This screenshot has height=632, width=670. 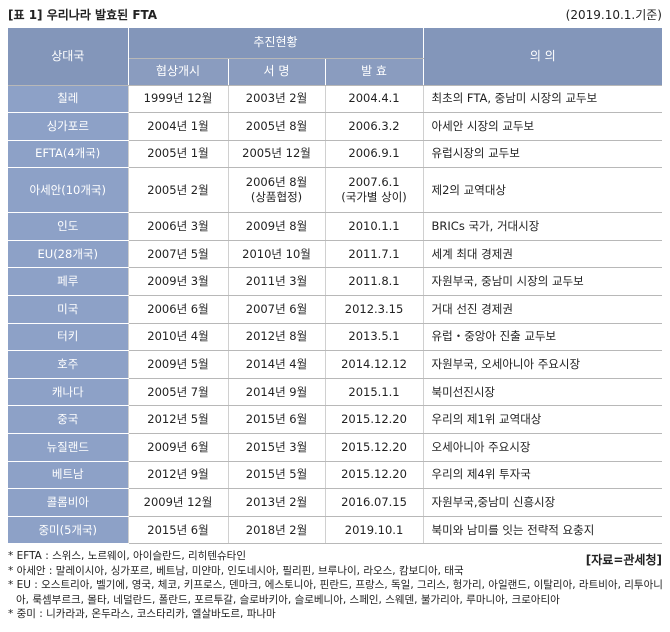 What do you see at coordinates (542, 282) in the screenshot?
I see `table-cell: 자원부국, 중남미 시장의 교두보` at bounding box center [542, 282].